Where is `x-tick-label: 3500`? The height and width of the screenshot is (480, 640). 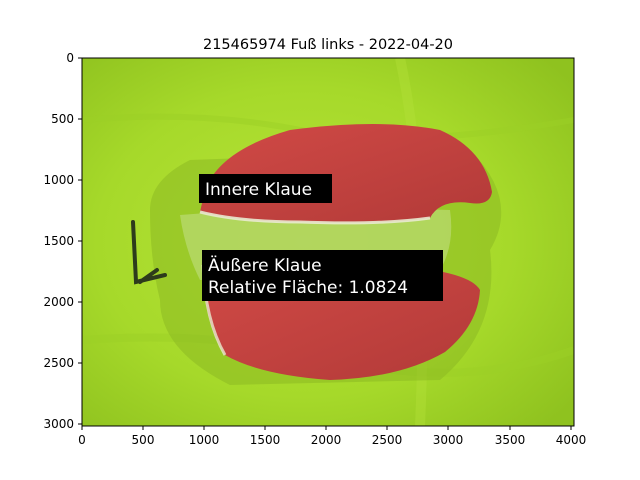
x-tick-label: 3500 is located at coordinates (510, 440).